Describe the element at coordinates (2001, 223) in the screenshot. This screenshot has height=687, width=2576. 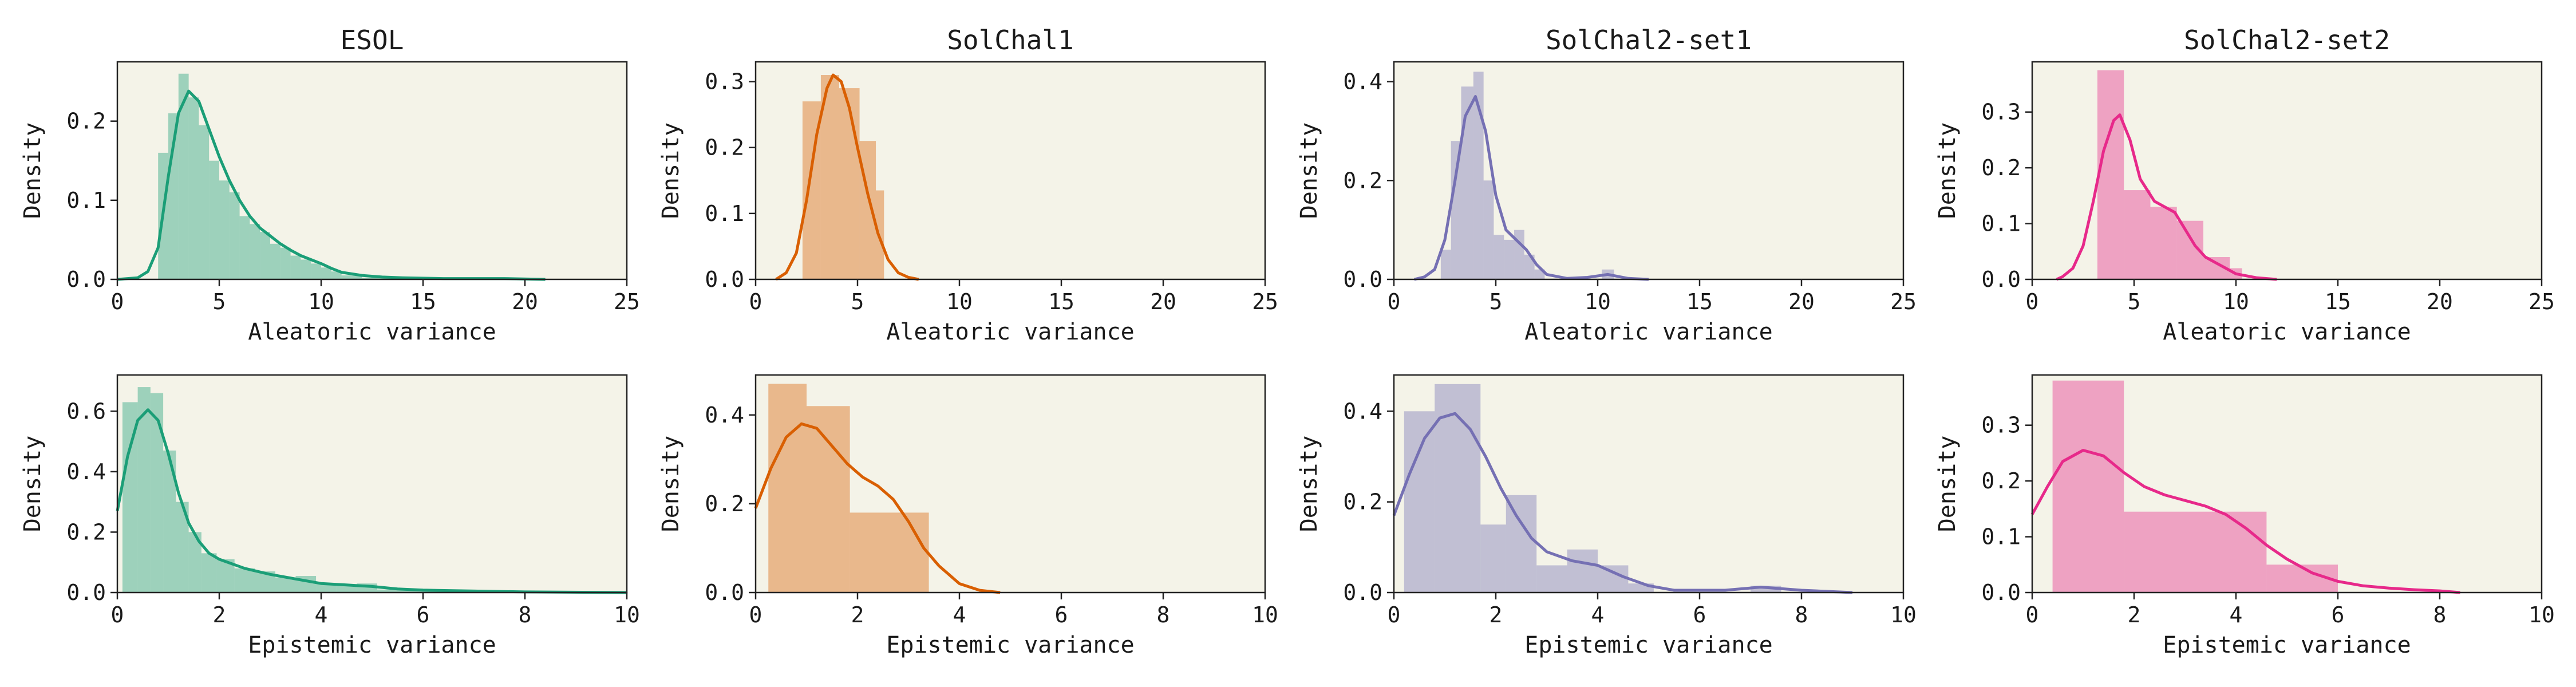
I see `y-tick-label: 0.1` at that location.